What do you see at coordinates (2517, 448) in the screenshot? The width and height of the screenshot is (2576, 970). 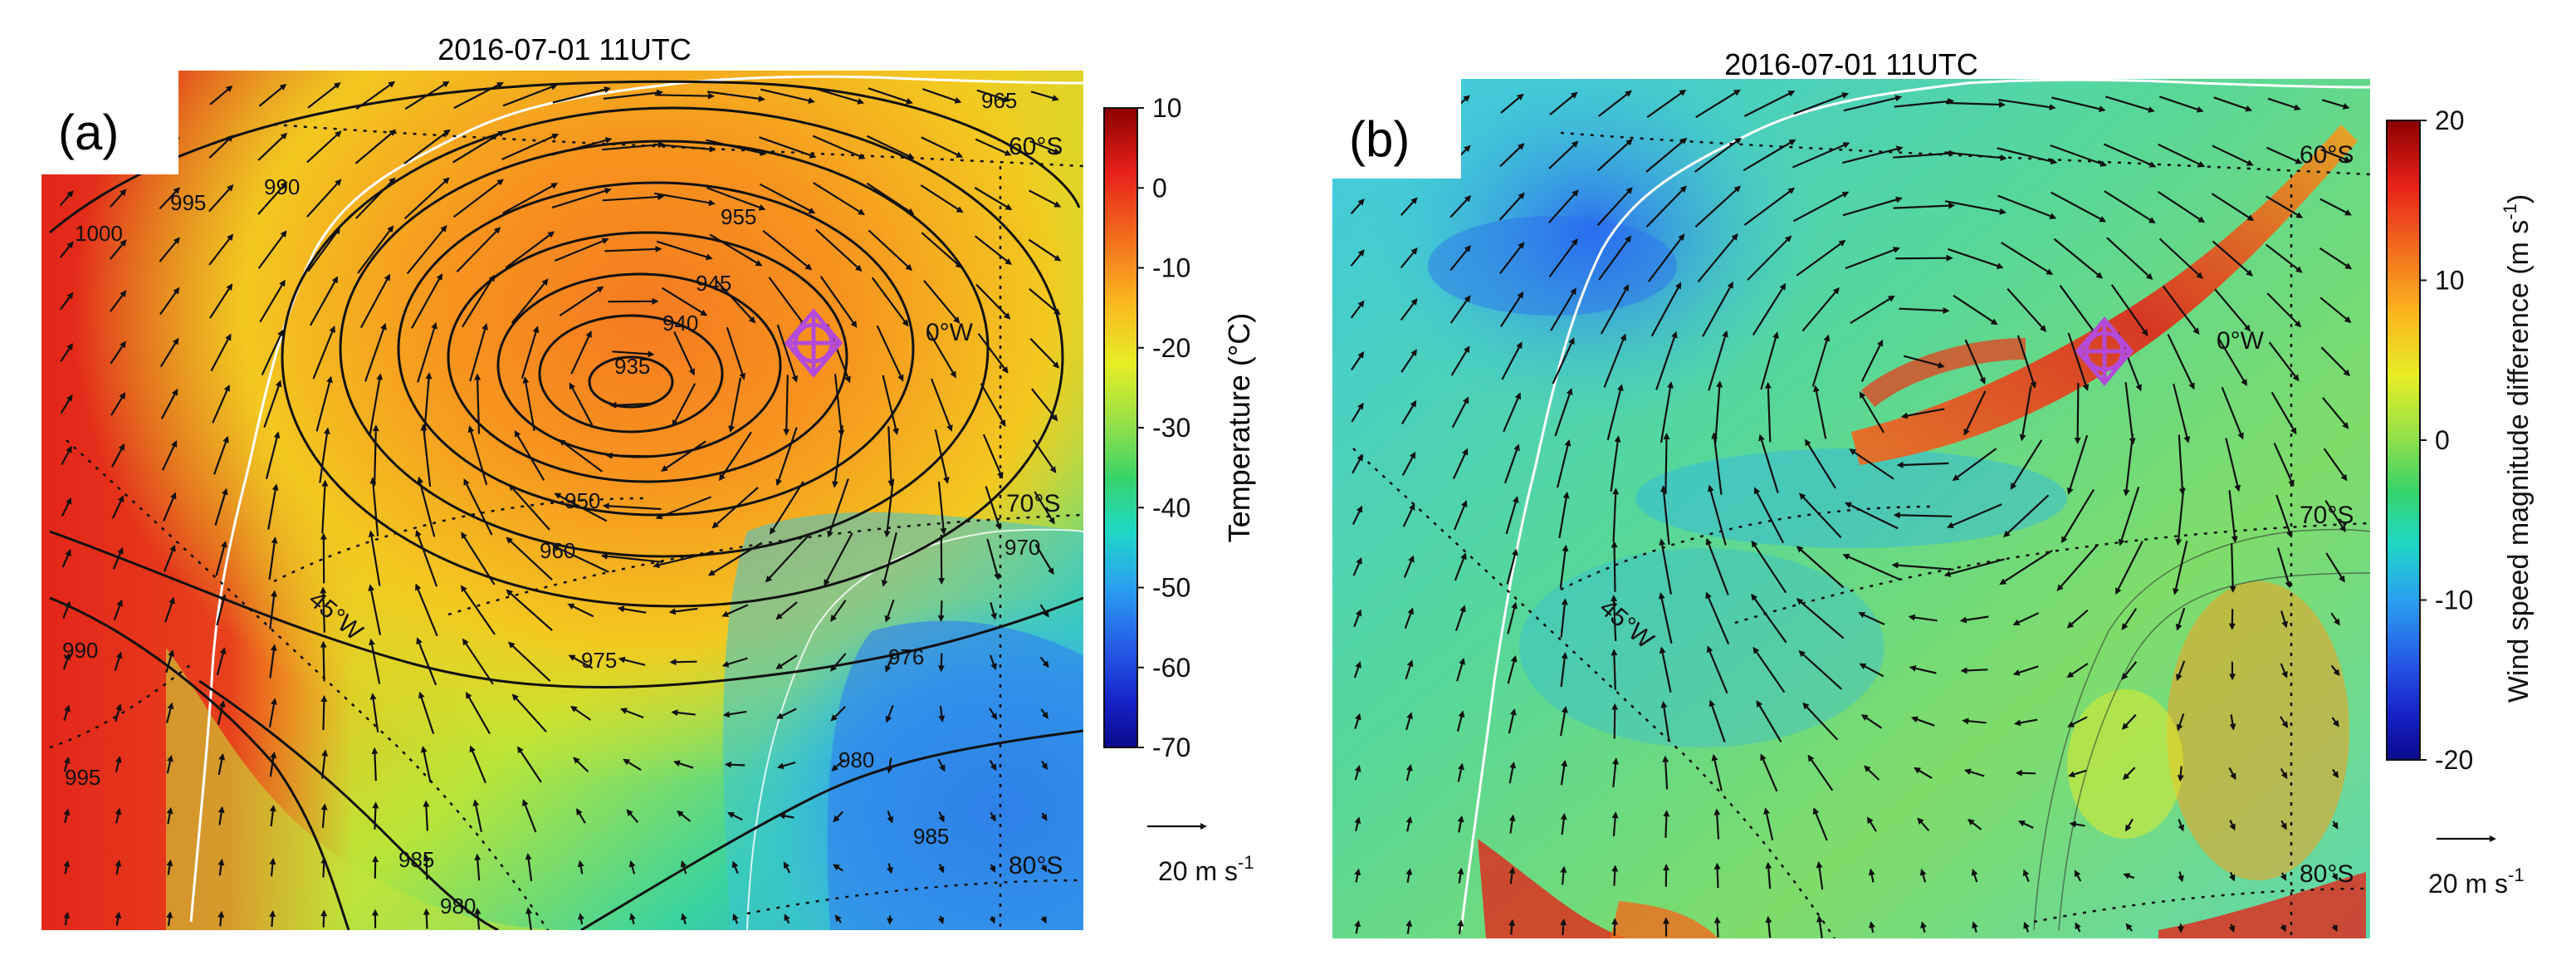 I see `svg-text:Wind speed magnitude differenc: Wind speed magnitude difference (m s-1)` at bounding box center [2517, 448].